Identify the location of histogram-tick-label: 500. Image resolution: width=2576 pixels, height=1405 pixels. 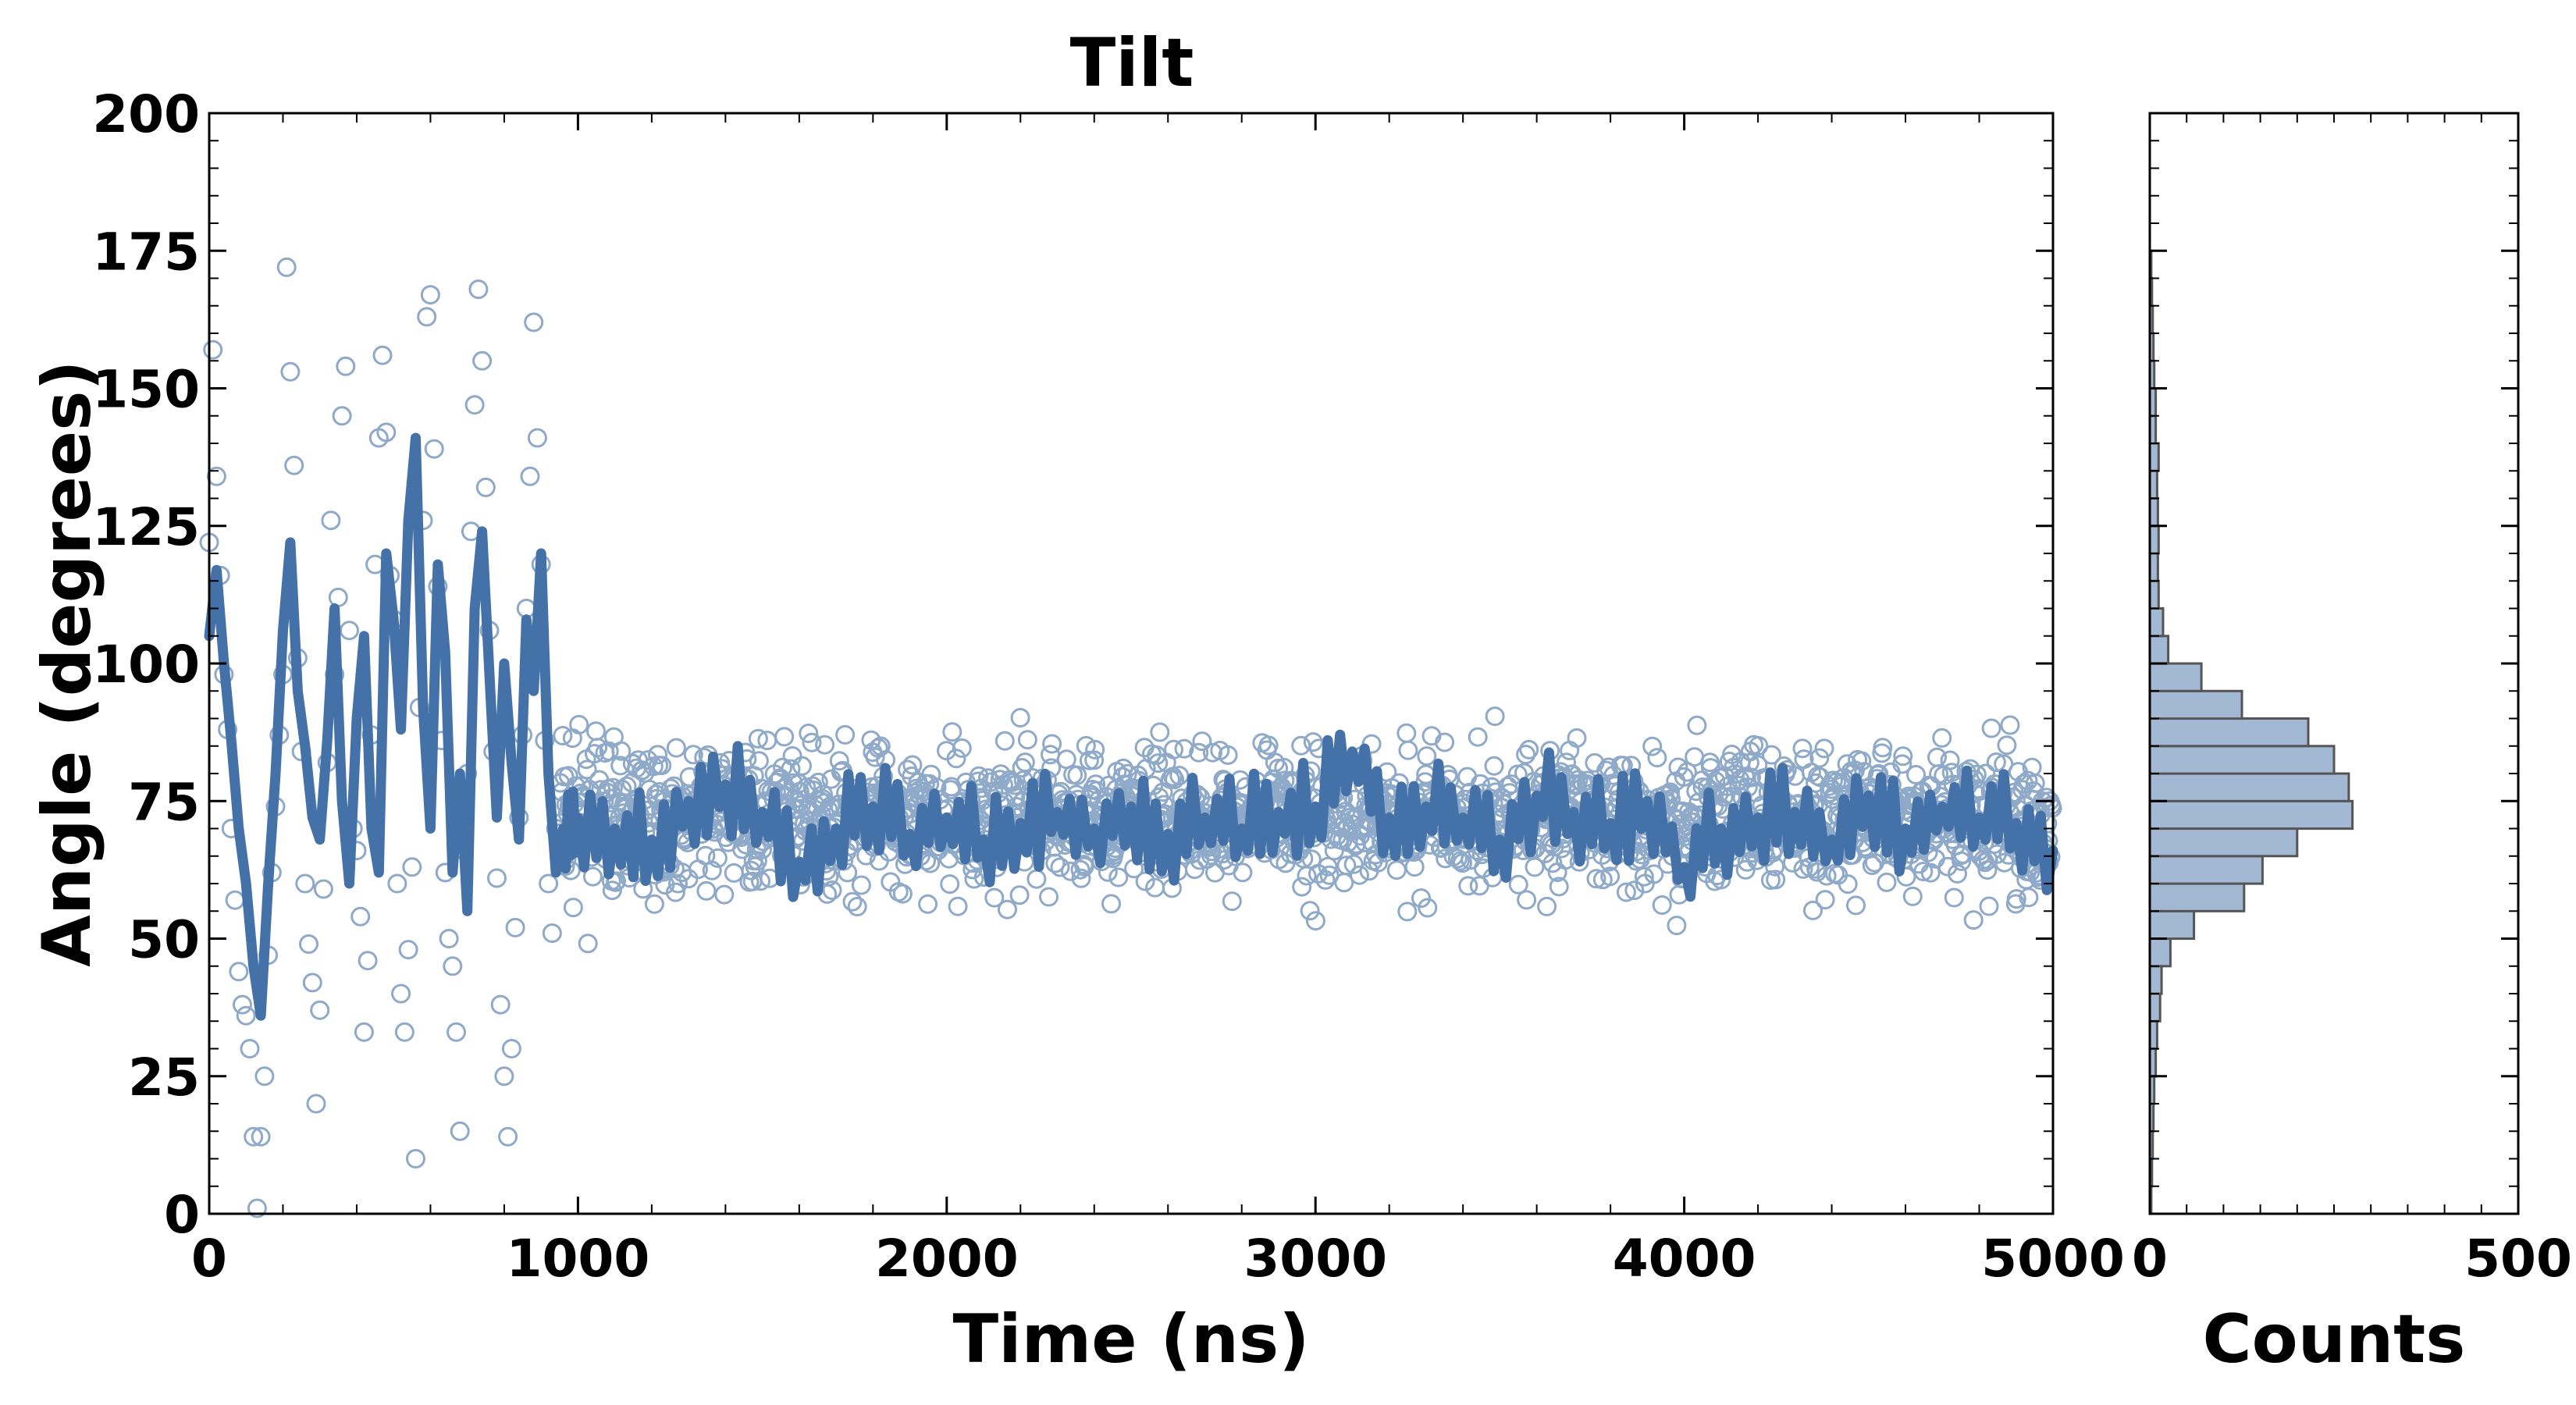
(2518, 1259).